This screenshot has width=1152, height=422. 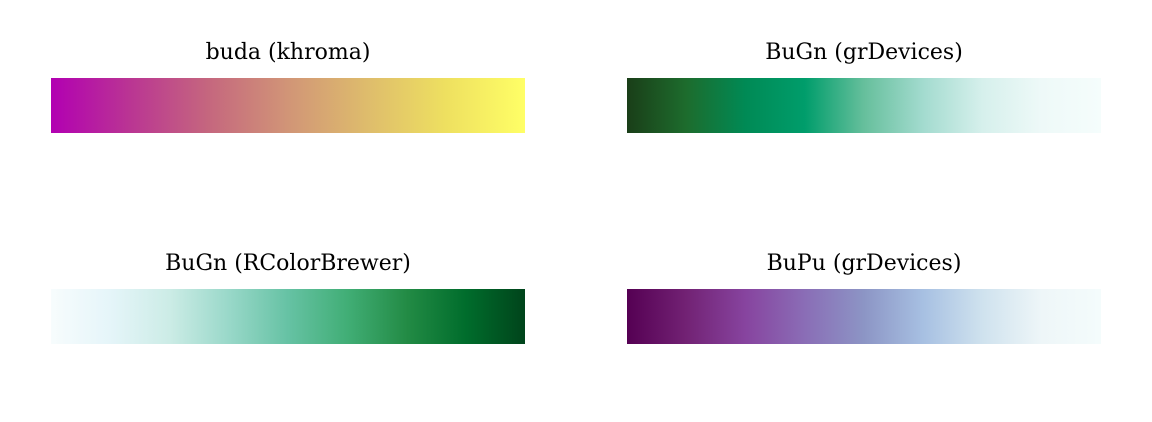 What do you see at coordinates (288, 263) in the screenshot?
I see `palette-title: BuGn (RColorBrewer)` at bounding box center [288, 263].